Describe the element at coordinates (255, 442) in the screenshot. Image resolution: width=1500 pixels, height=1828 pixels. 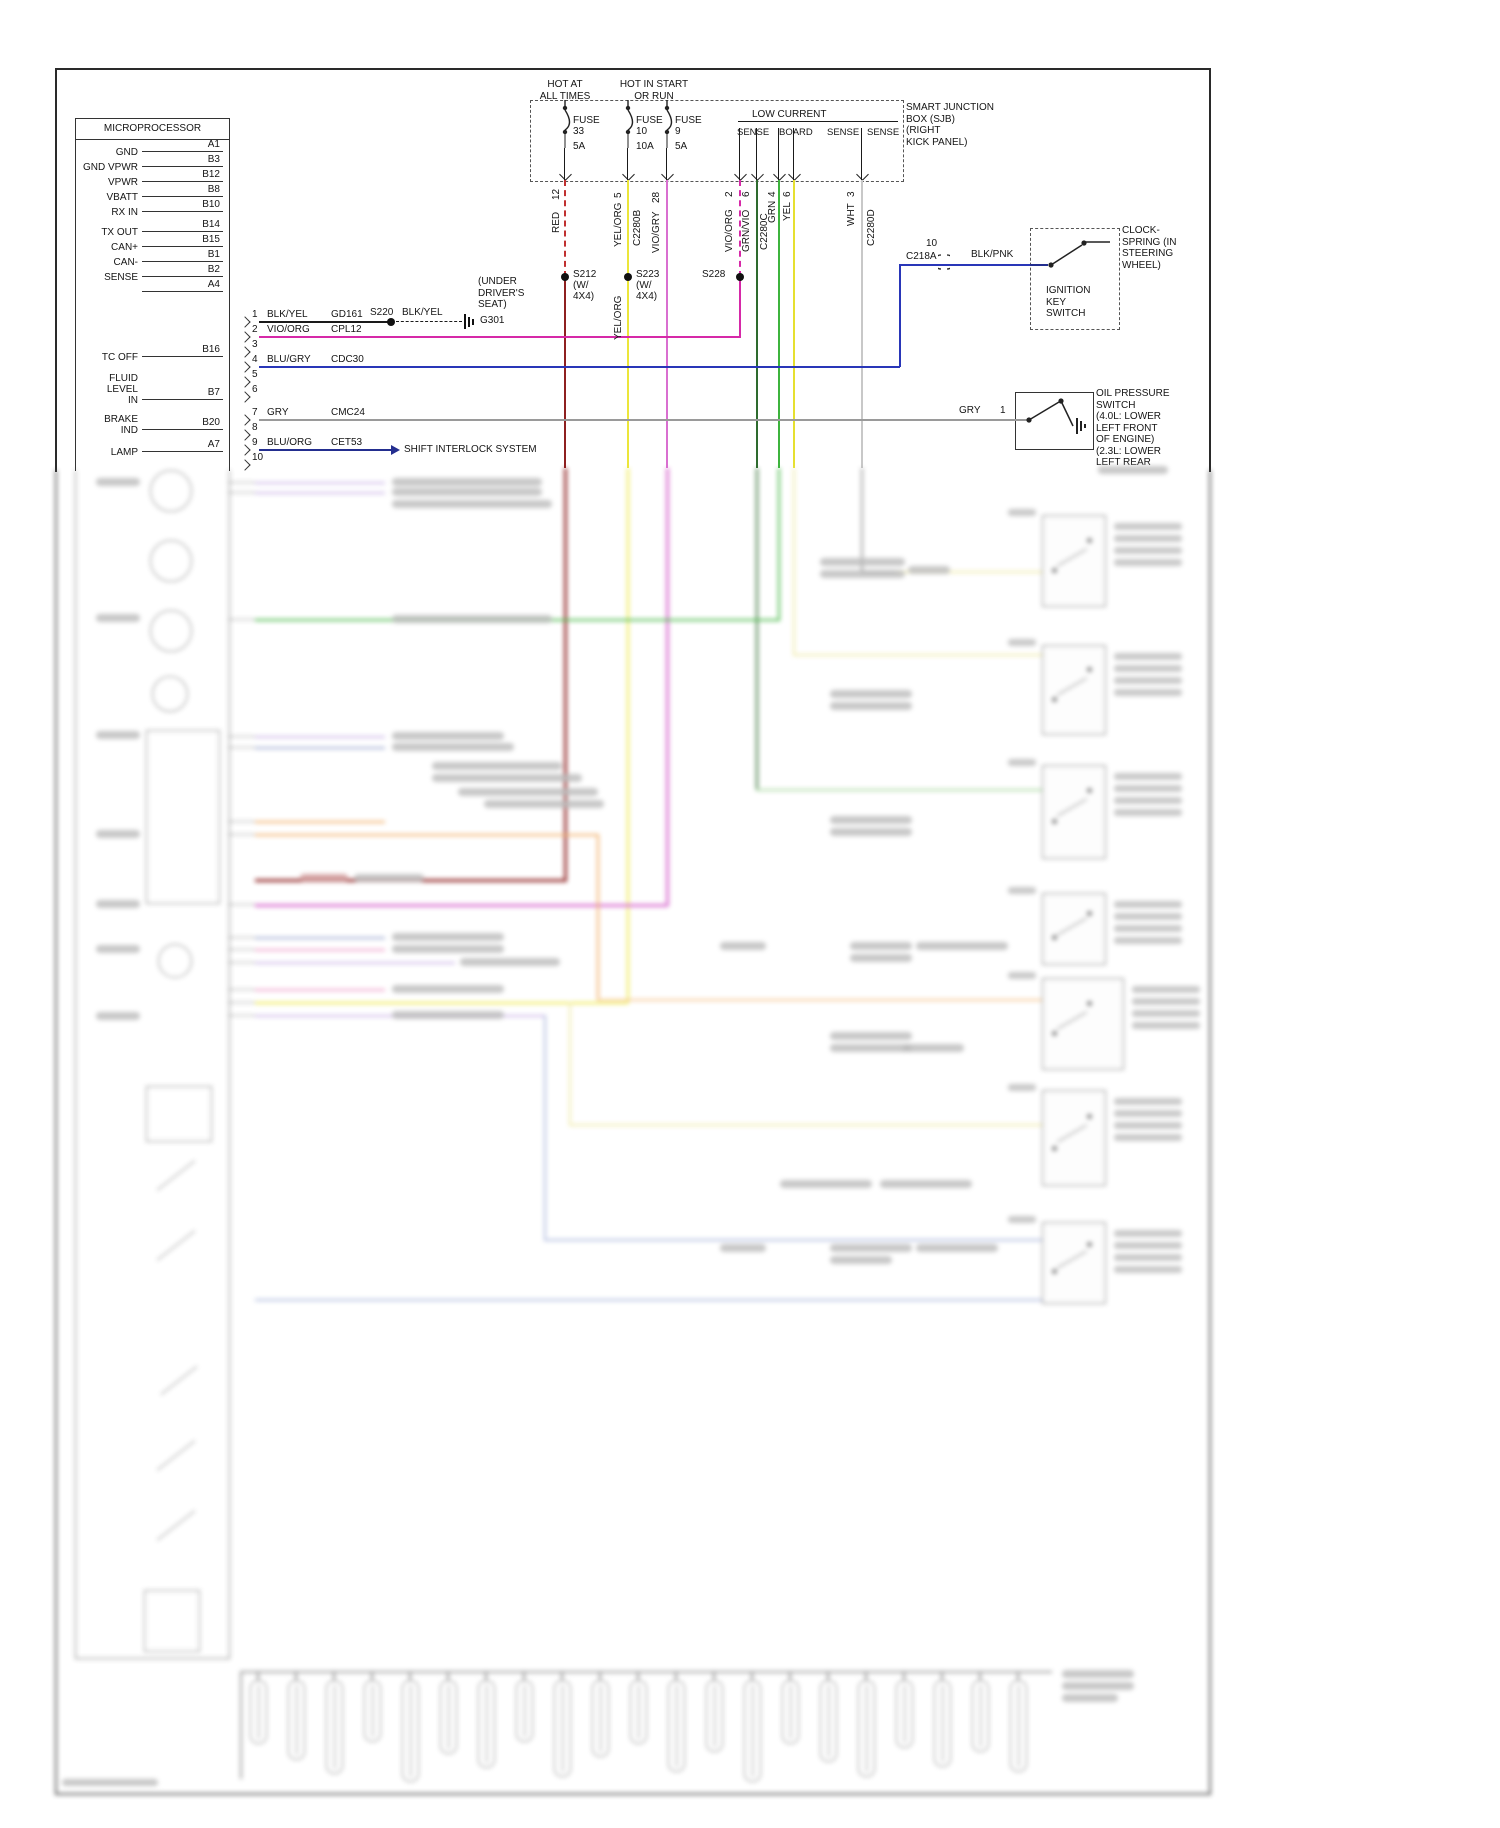
I see `connector-pin-number: 9` at that location.